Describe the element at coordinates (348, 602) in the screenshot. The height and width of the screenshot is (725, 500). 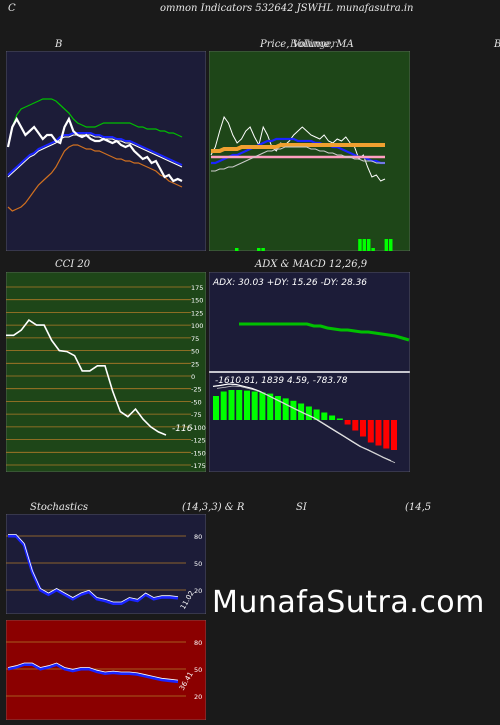
I see `brand-watermark: MunafaSutra.com` at that location.